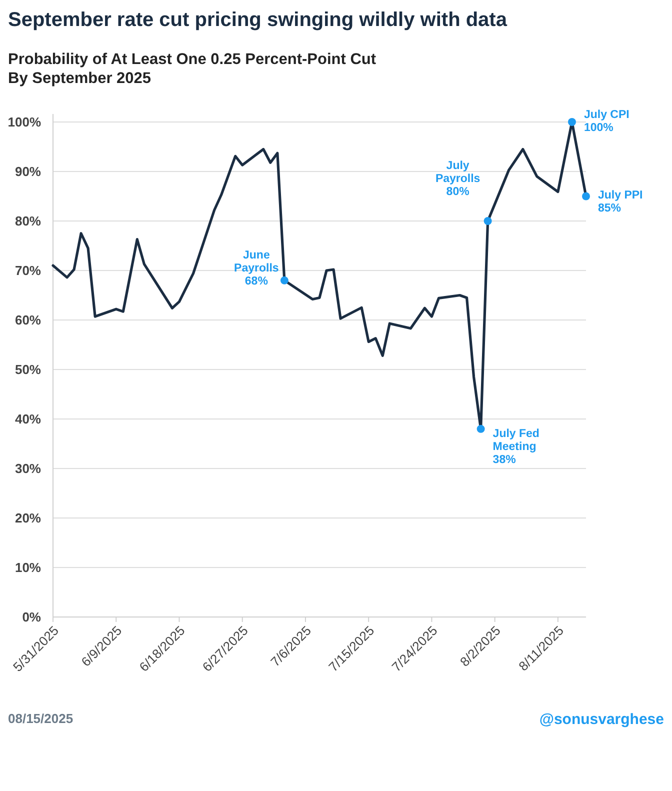 This screenshot has width=672, height=791. What do you see at coordinates (258, 20) in the screenshot?
I see `chart-title: September rate cut pricing swinging wildly with data` at bounding box center [258, 20].